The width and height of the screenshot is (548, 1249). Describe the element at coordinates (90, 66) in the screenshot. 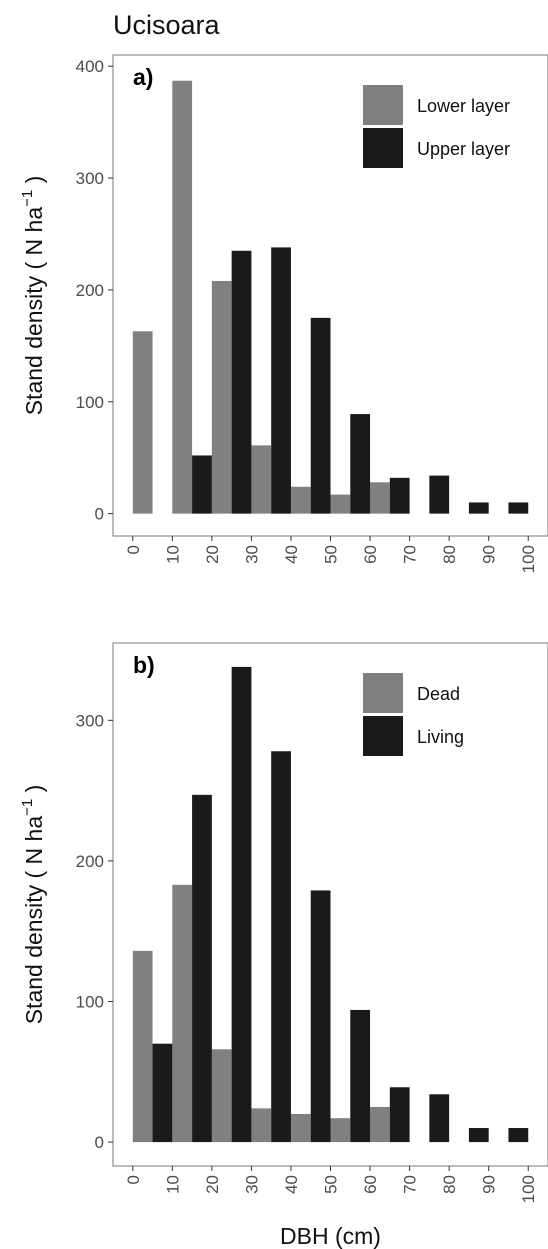

I see `y-tick-label: 400` at that location.